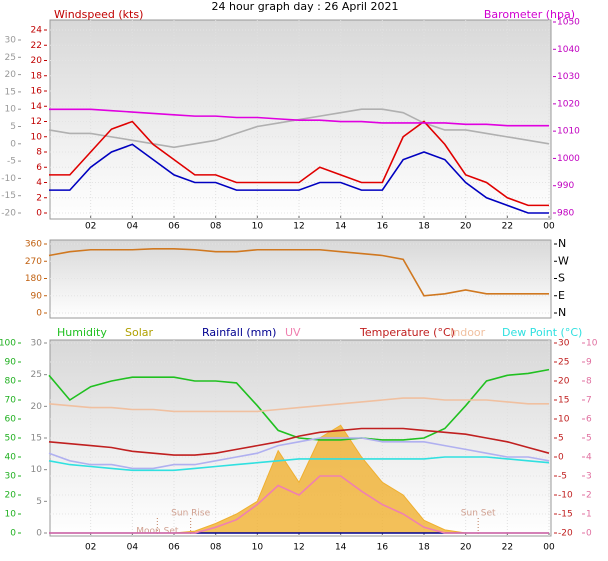 Image resolution: width=608 pixels, height=561 pixels. I want to click on y4-tick-label: 9, so click(589, 363).